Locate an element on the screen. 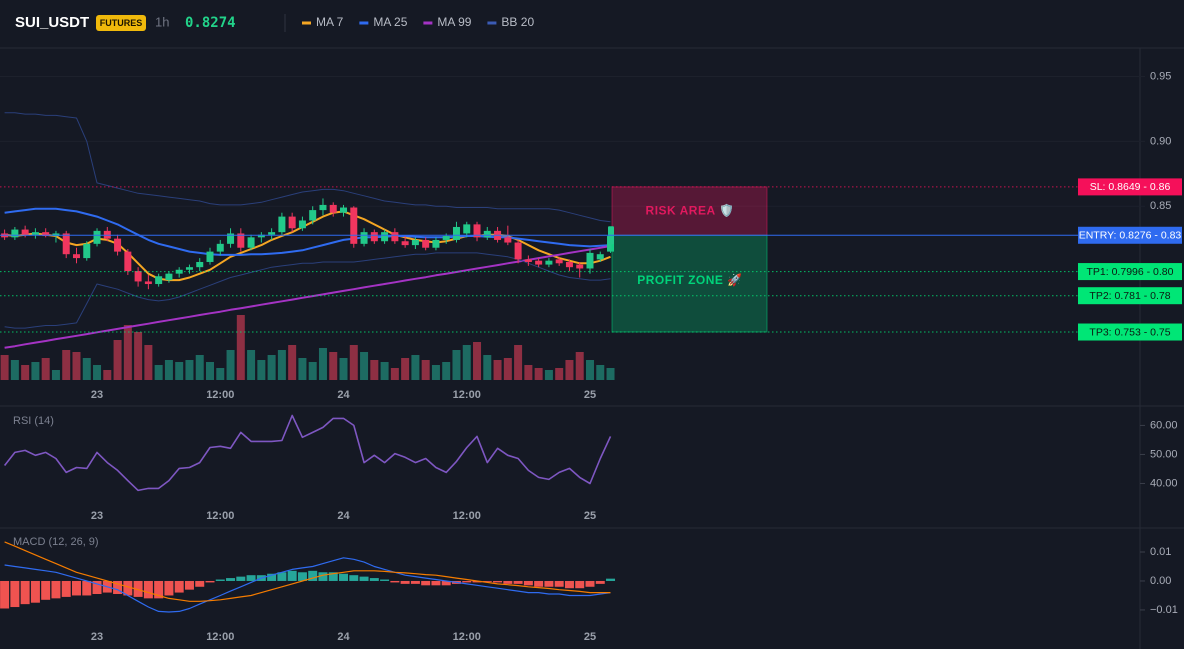  legend-label: BB 20 is located at coordinates (517, 22).